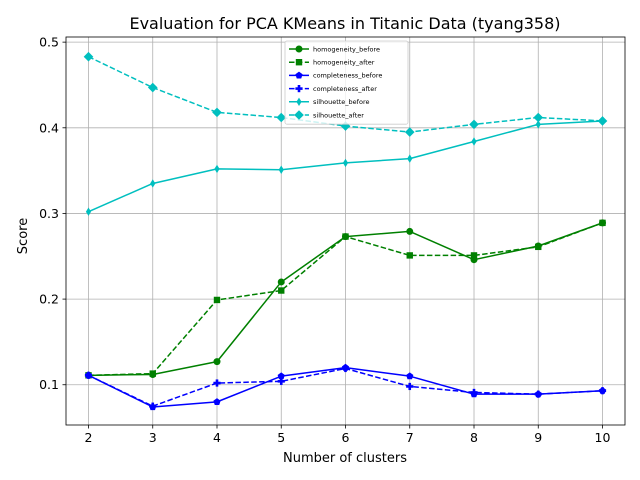  What do you see at coordinates (341, 102) in the screenshot?
I see `legend-label-silhouette-before: silhouette_before` at bounding box center [341, 102].